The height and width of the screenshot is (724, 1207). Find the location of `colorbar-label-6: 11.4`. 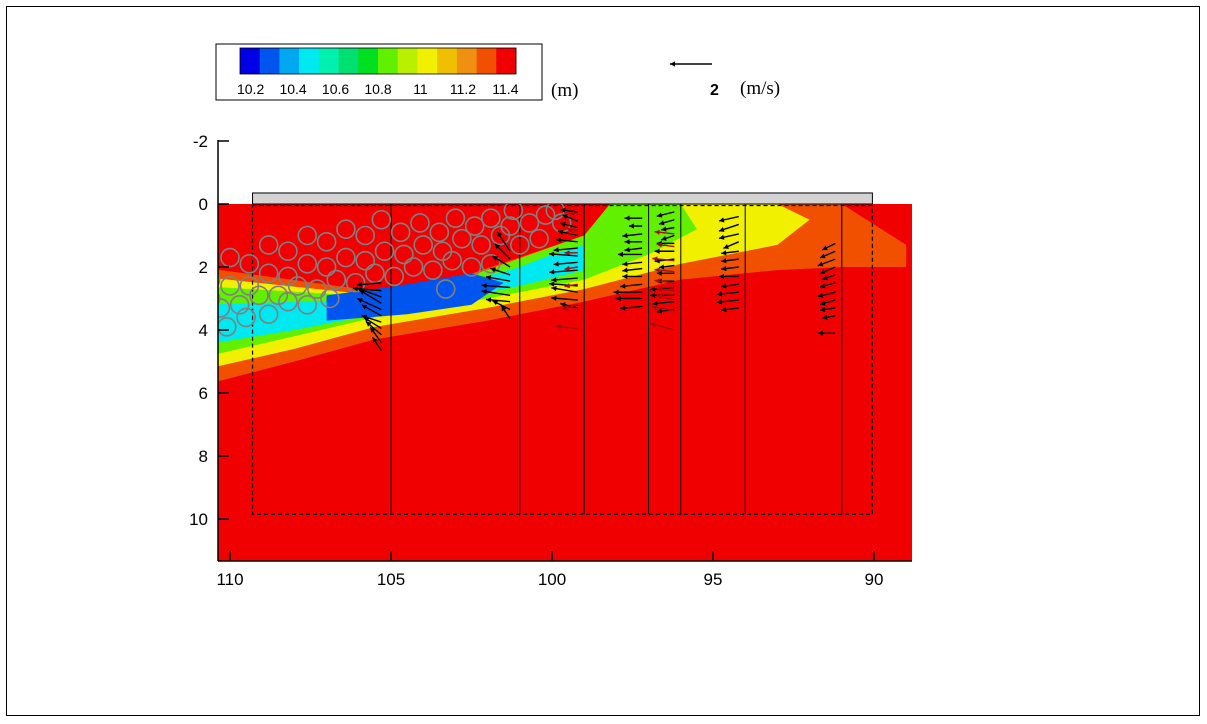

colorbar-label-6: 11.4 is located at coordinates (505, 89).